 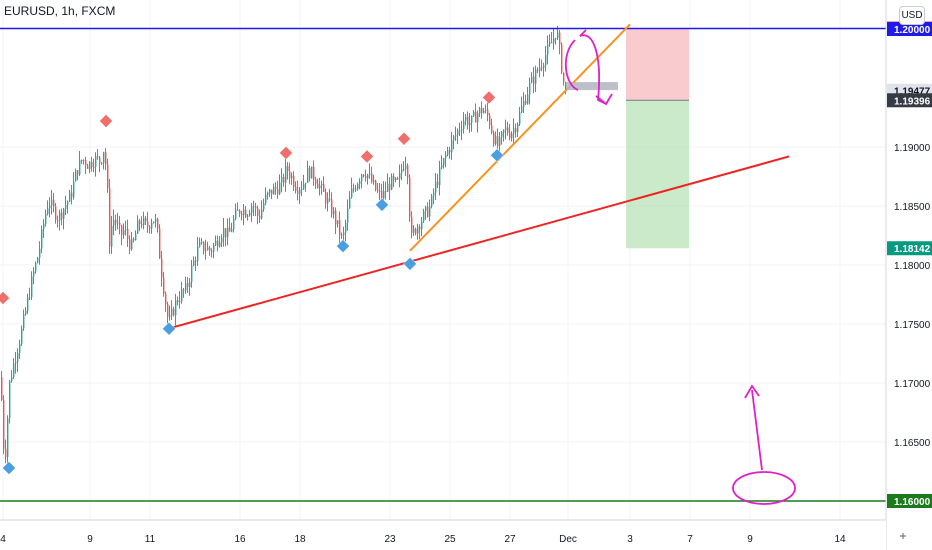 What do you see at coordinates (912, 207) in the screenshot?
I see `price-tick-label: 1.18500` at bounding box center [912, 207].